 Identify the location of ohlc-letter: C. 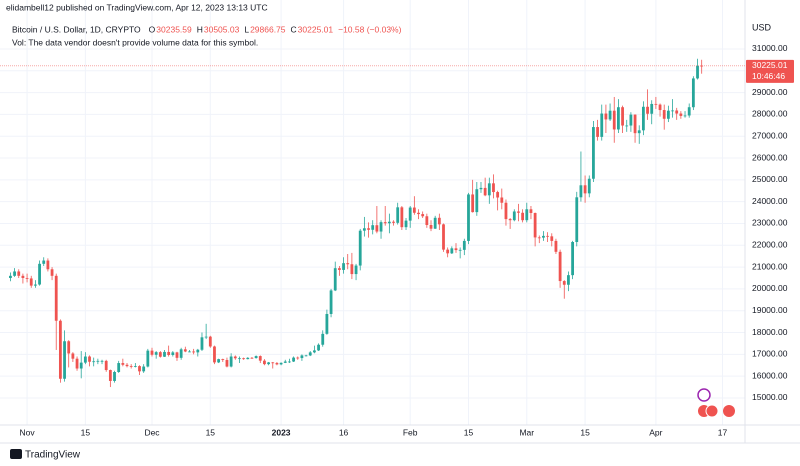
(294, 29).